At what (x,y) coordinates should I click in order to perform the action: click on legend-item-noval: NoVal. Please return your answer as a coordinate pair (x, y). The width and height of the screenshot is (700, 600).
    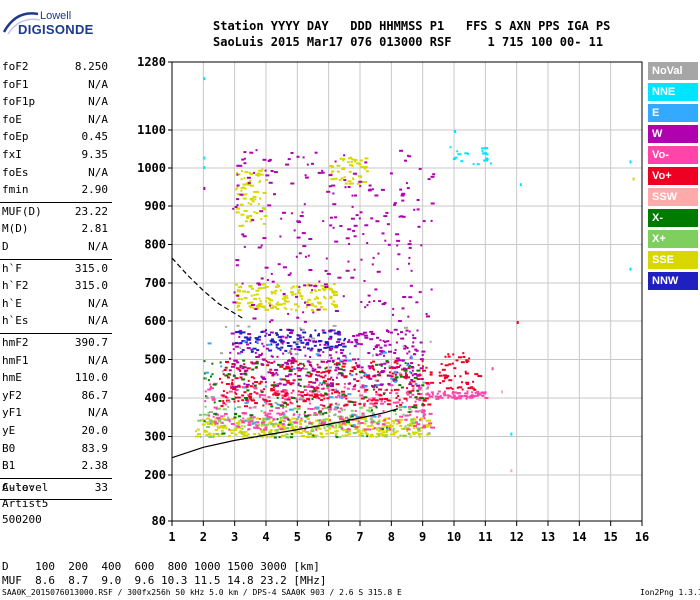
    Looking at the image, I should click on (673, 71).